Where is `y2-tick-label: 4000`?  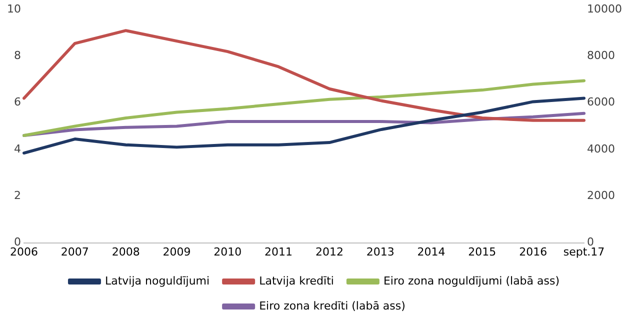
y2-tick-label: 4000 is located at coordinates (601, 149).